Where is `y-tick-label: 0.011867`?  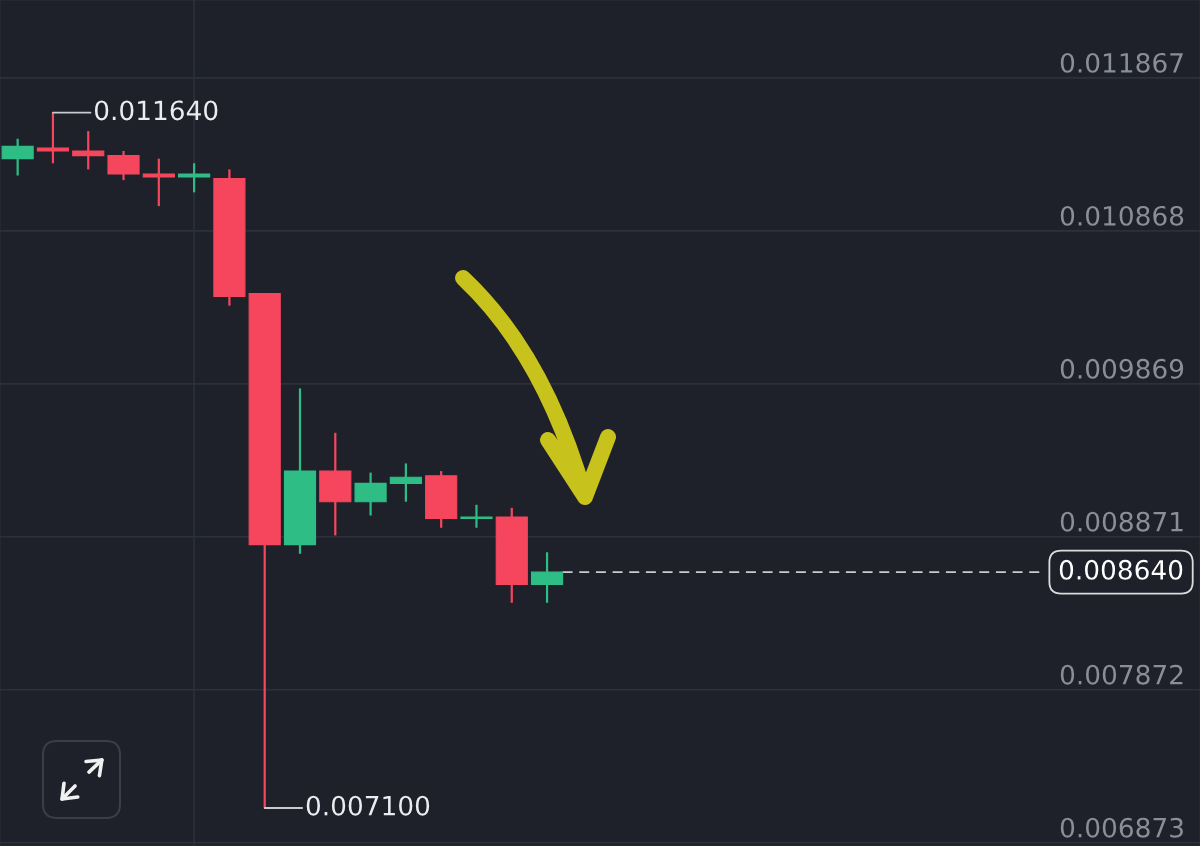 y-tick-label: 0.011867 is located at coordinates (1121, 62).